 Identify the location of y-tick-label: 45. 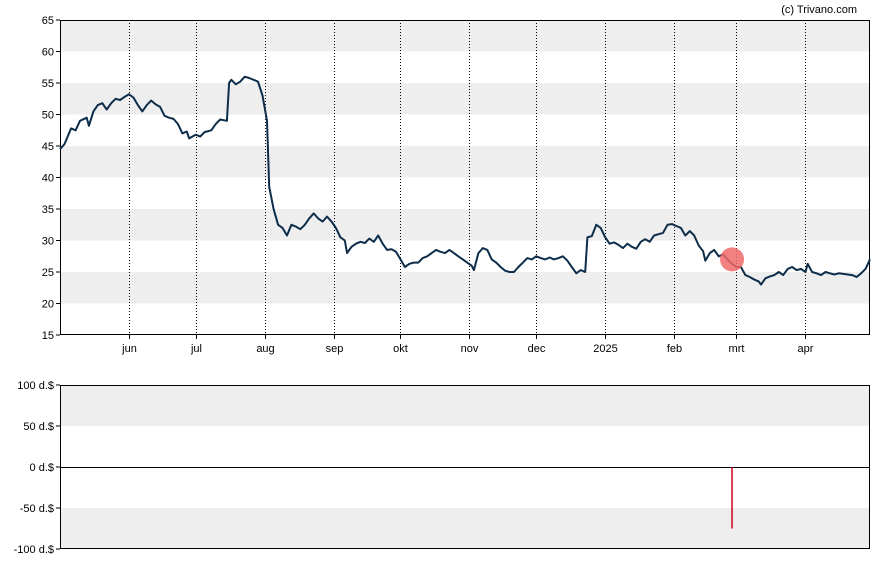
(48, 147).